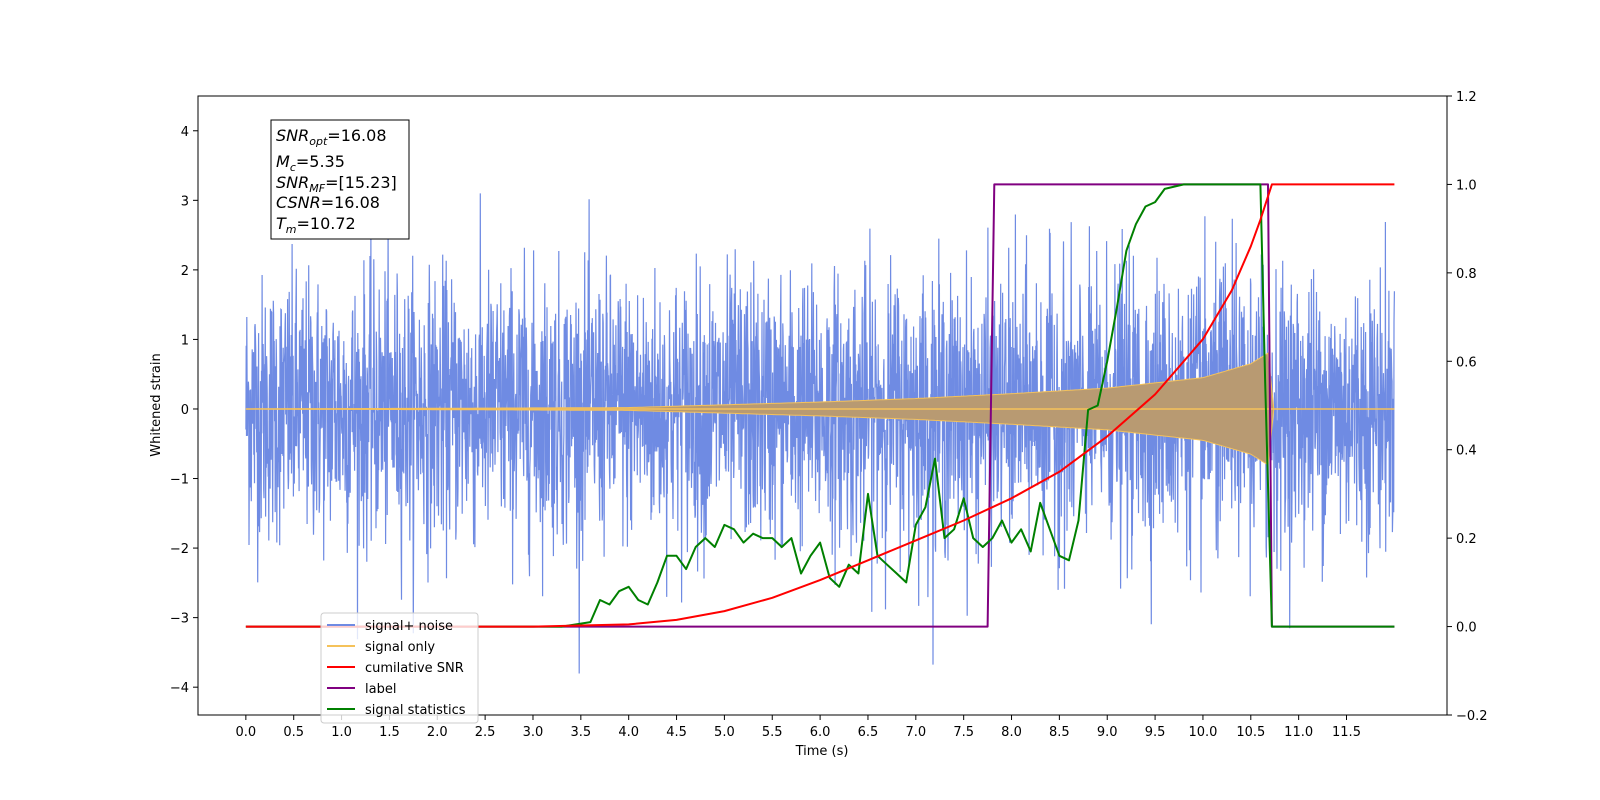  Describe the element at coordinates (246, 732) in the screenshot. I see `x-tick-label: 0.0` at that location.